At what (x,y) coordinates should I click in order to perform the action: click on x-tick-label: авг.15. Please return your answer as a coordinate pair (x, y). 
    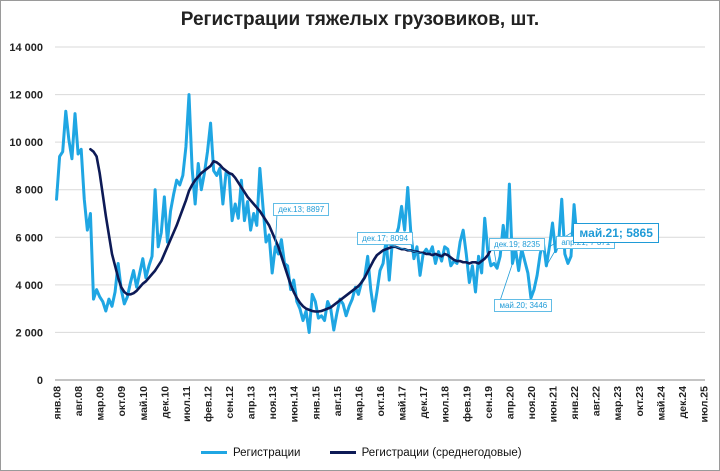
    Looking at the image, I should click on (338, 401).